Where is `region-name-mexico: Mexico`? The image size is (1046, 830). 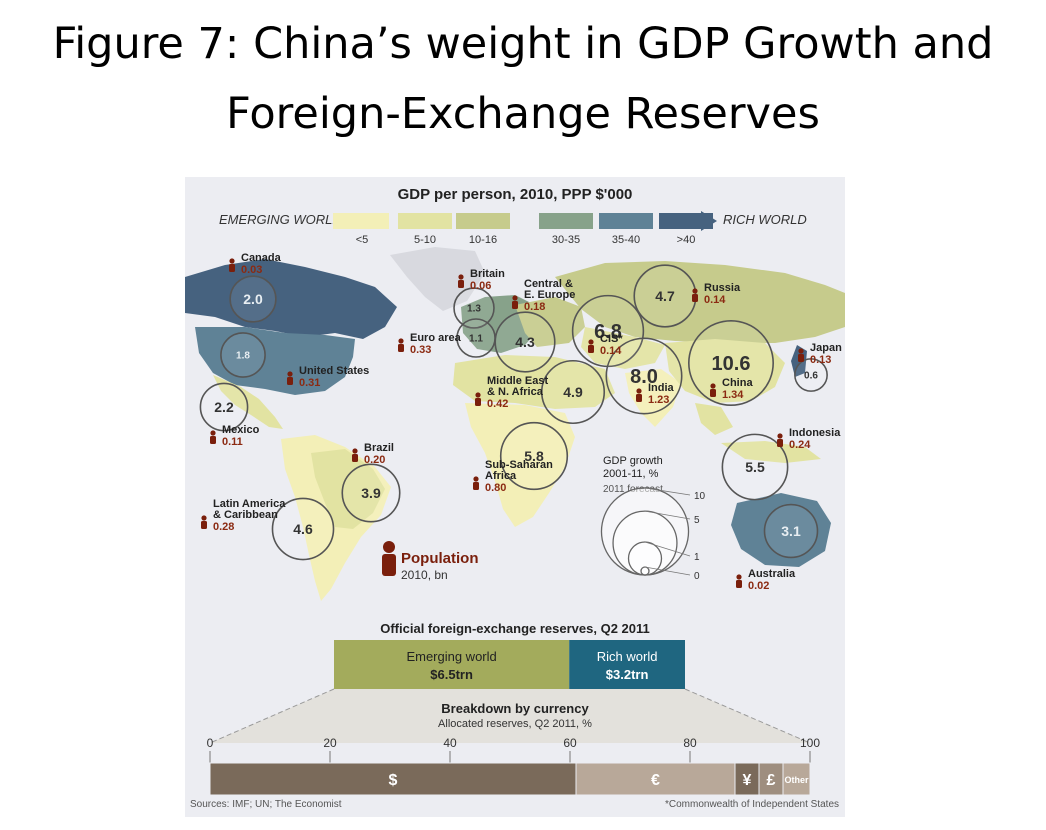 region-name-mexico: Mexico is located at coordinates (241, 430).